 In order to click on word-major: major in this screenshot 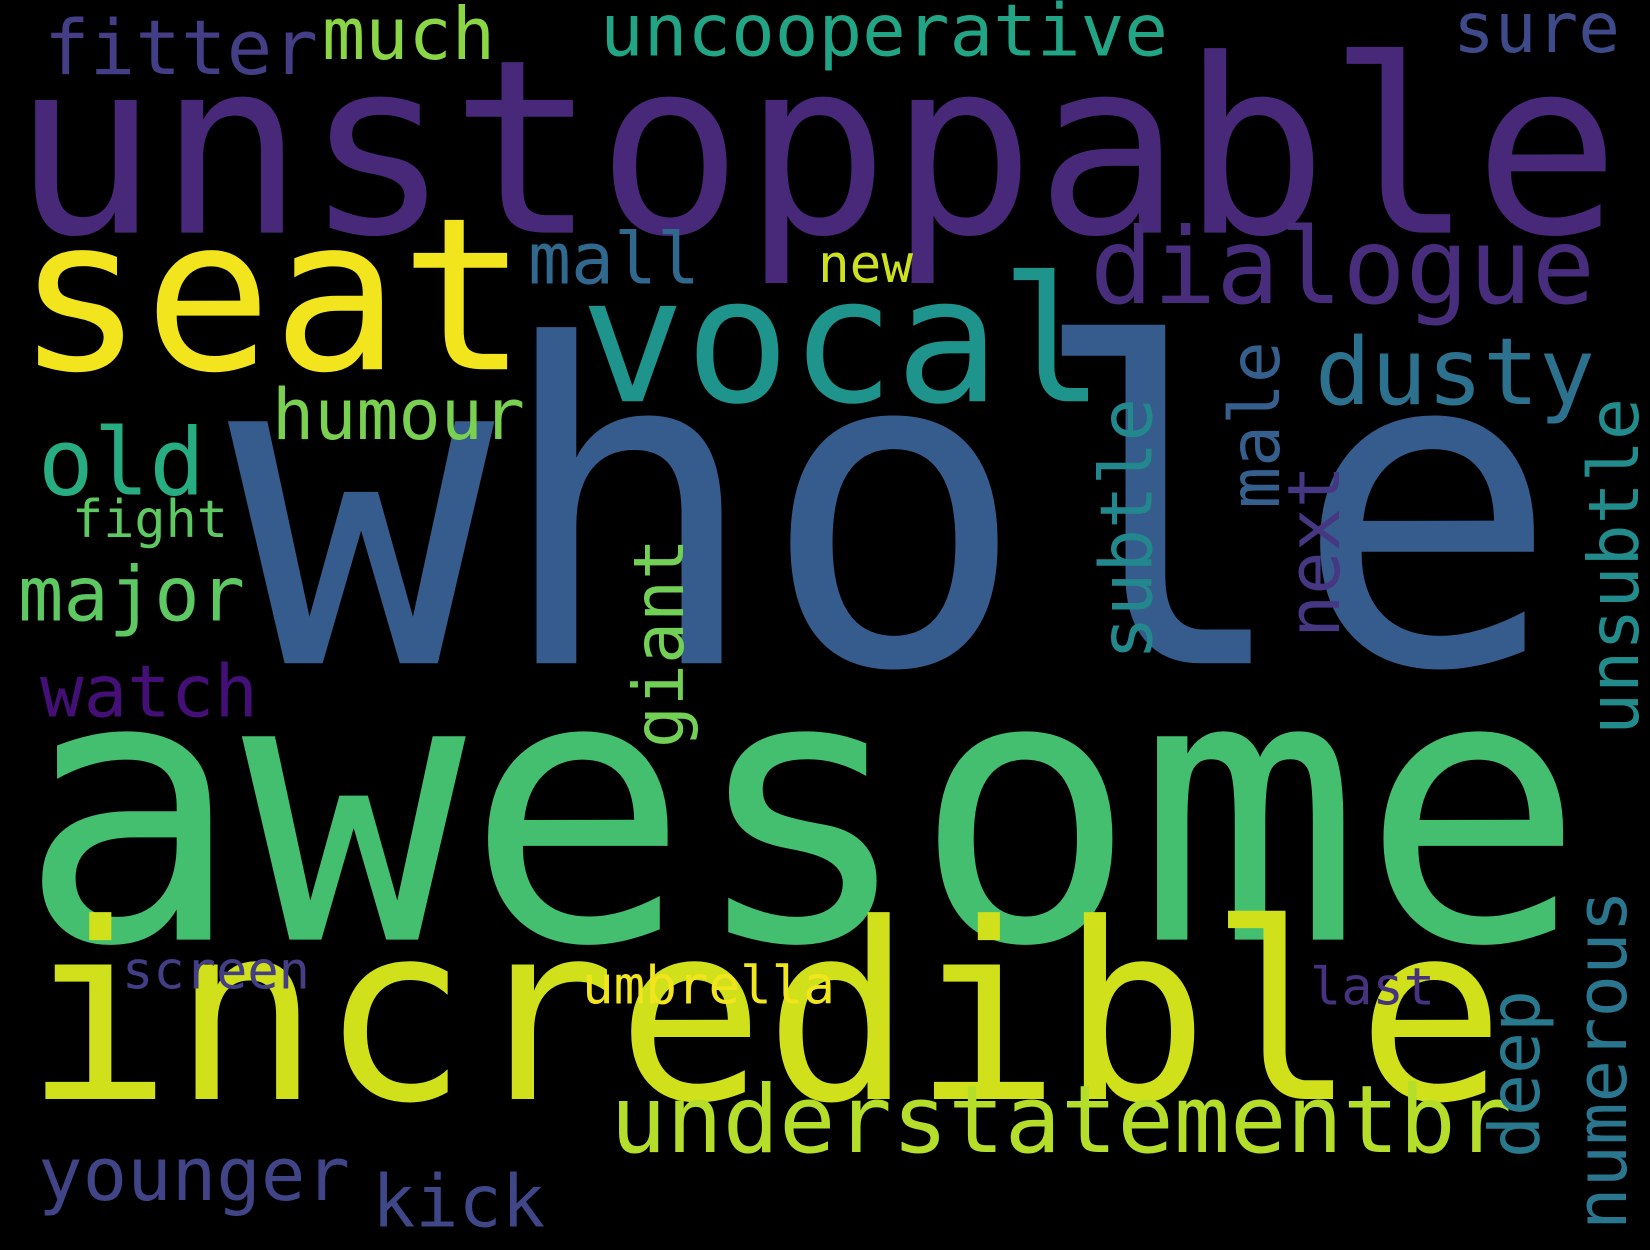, I will do `click(131, 594)`.